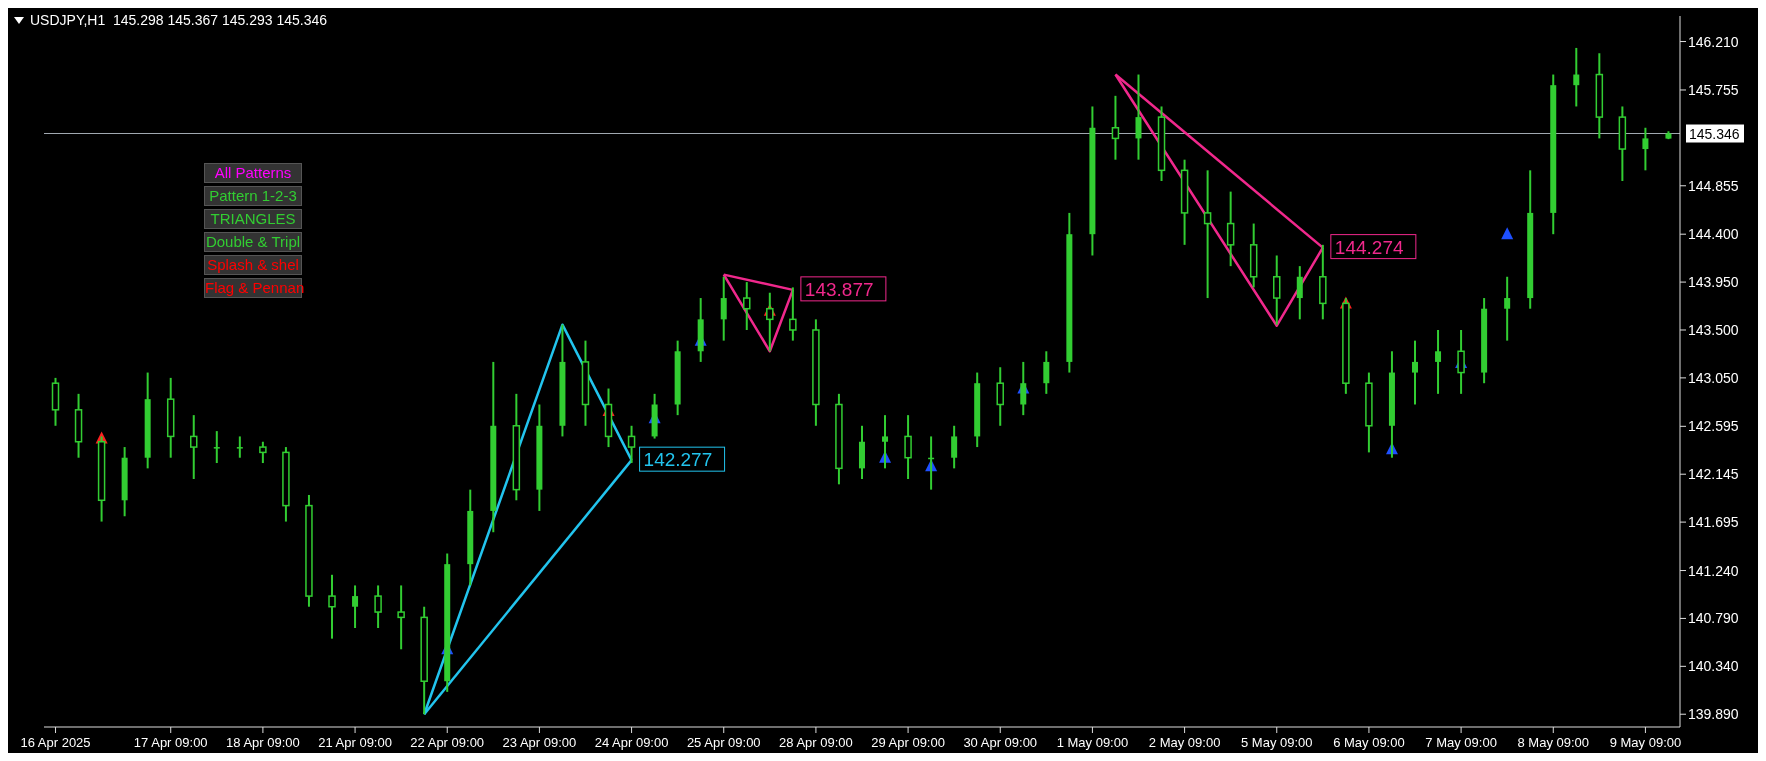  I want to click on annotation: All Patterns, so click(253, 173).